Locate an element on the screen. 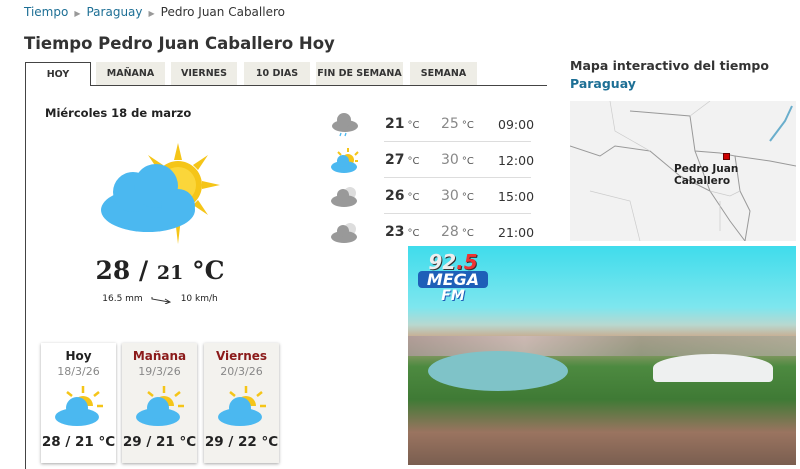  max-temp: 28 is located at coordinates (113, 270).